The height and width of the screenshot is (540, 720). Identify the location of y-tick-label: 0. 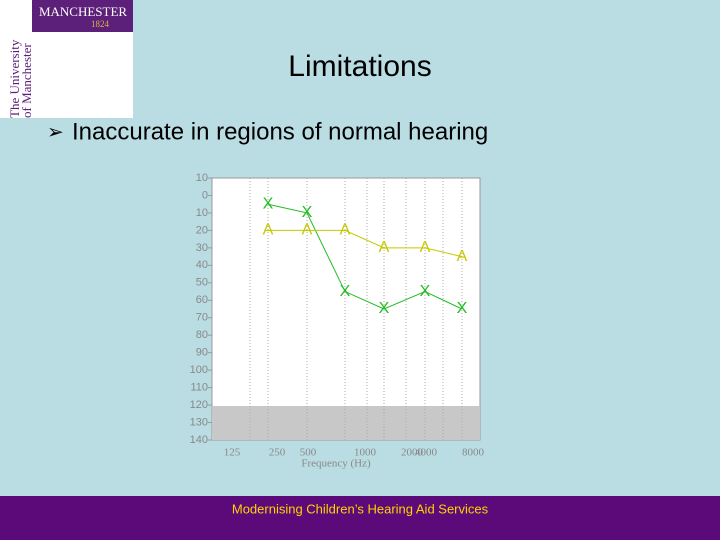
(205, 195).